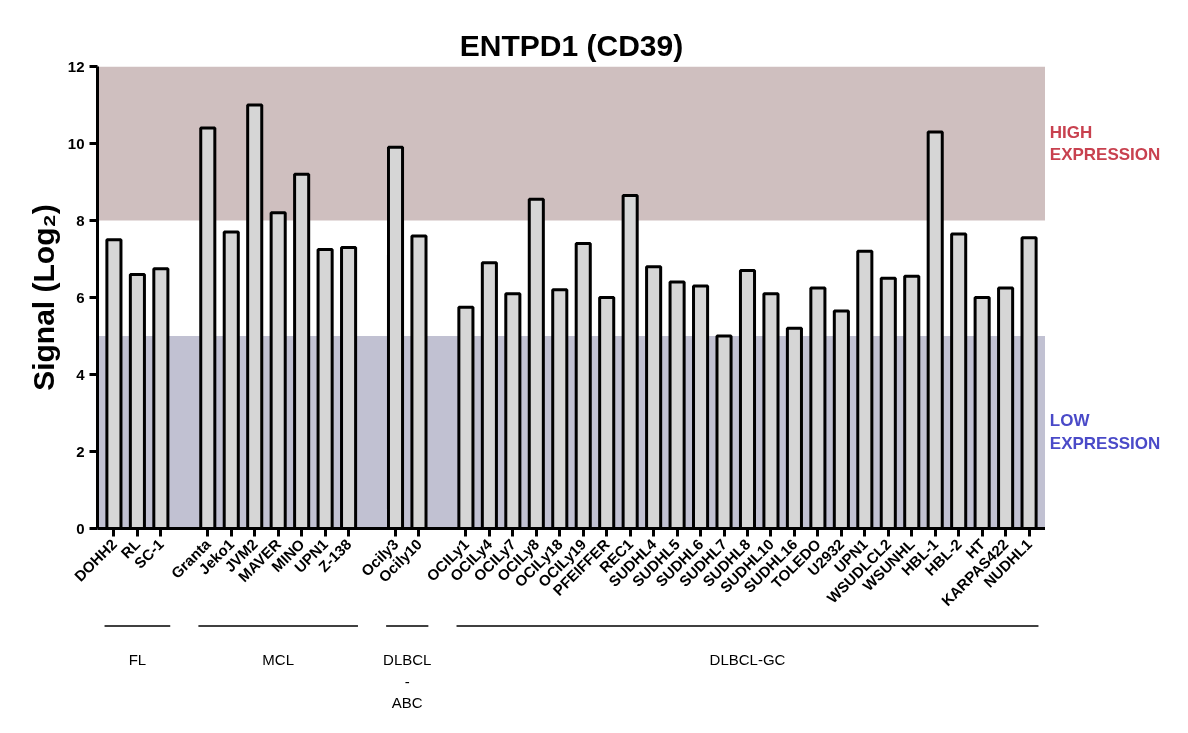 The width and height of the screenshot is (1188, 733). I want to click on y-tick-label: 12, so click(76, 66).